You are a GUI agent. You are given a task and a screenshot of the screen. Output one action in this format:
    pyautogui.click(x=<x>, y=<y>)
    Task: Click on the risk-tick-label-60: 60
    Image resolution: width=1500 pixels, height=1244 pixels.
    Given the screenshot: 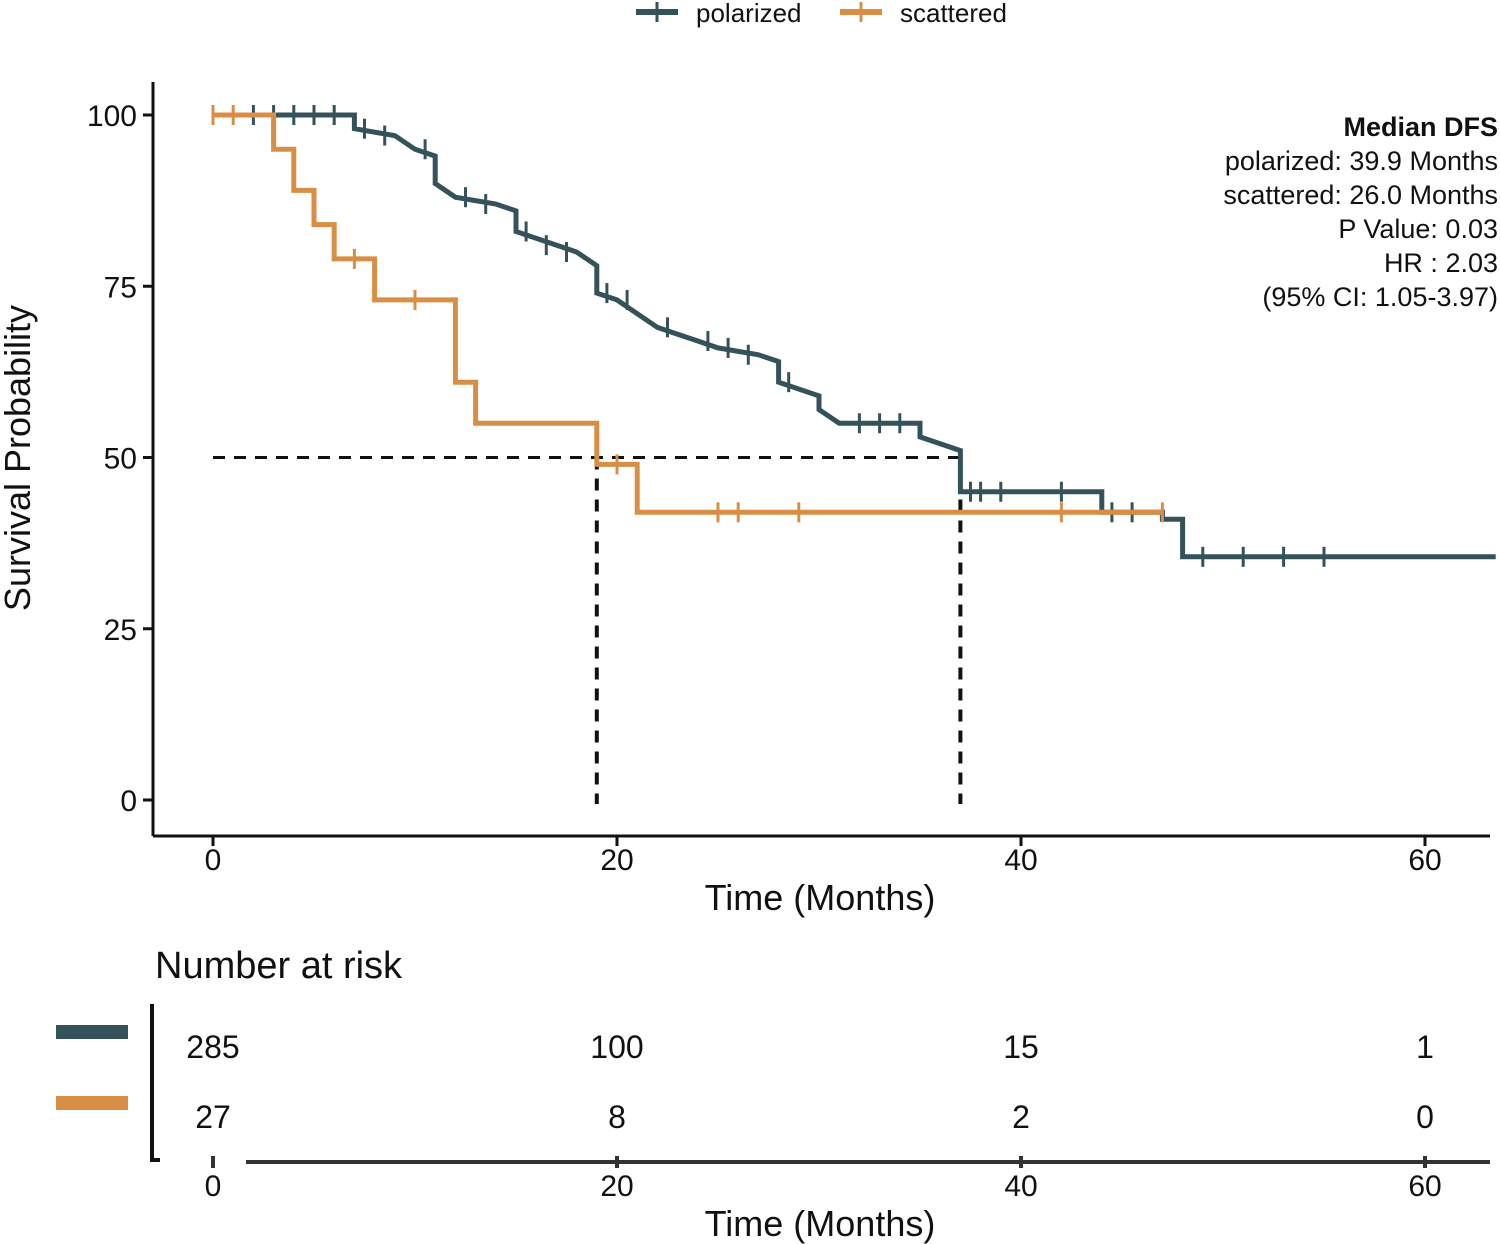 What is the action you would take?
    pyautogui.click(x=1424, y=1186)
    